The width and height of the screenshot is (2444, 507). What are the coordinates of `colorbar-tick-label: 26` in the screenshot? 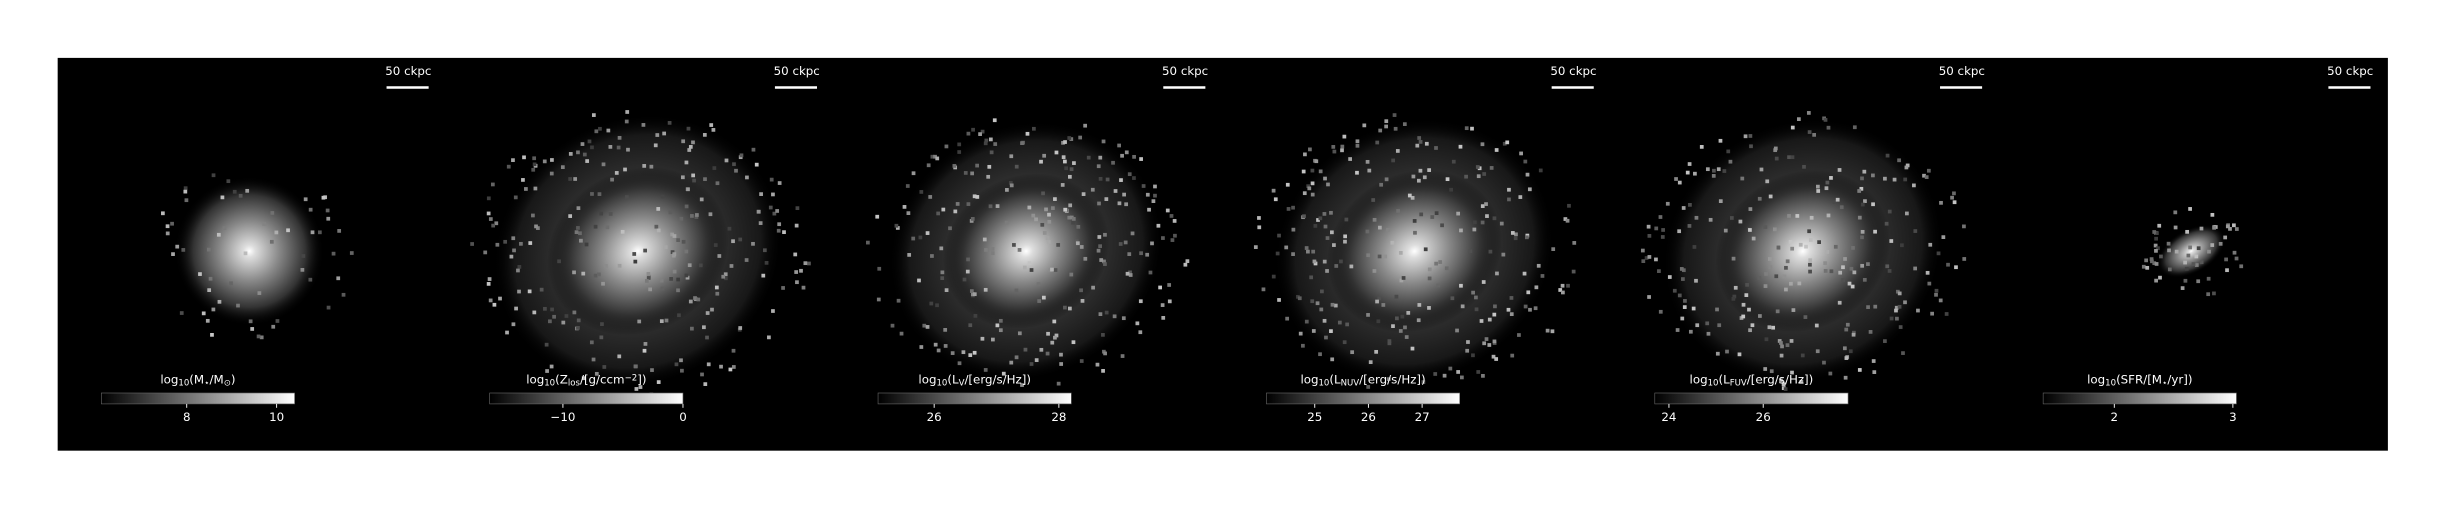 It's located at (1368, 417).